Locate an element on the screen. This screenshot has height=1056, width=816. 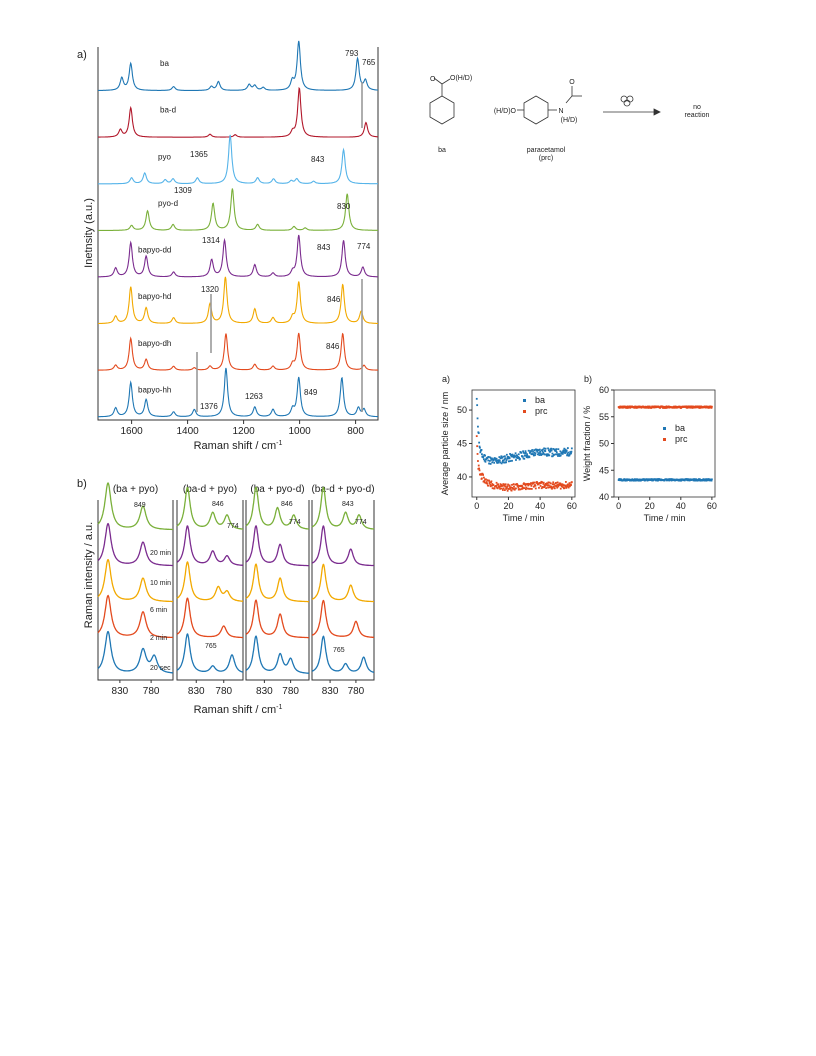
legend-label: ba is located at coordinates (680, 428).